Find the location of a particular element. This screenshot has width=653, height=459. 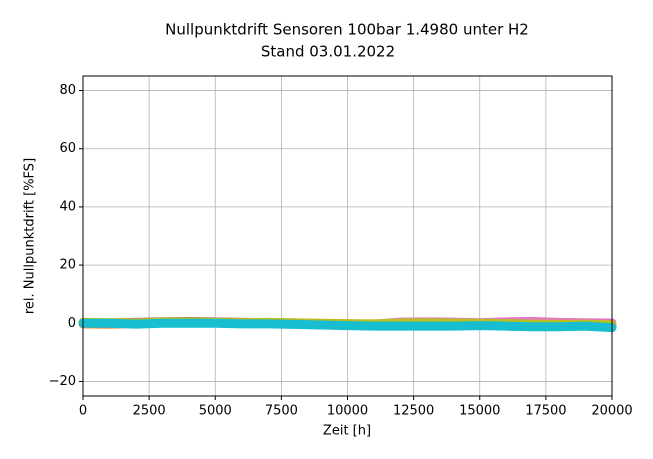

y-tick-label: 60 is located at coordinates (67, 148).